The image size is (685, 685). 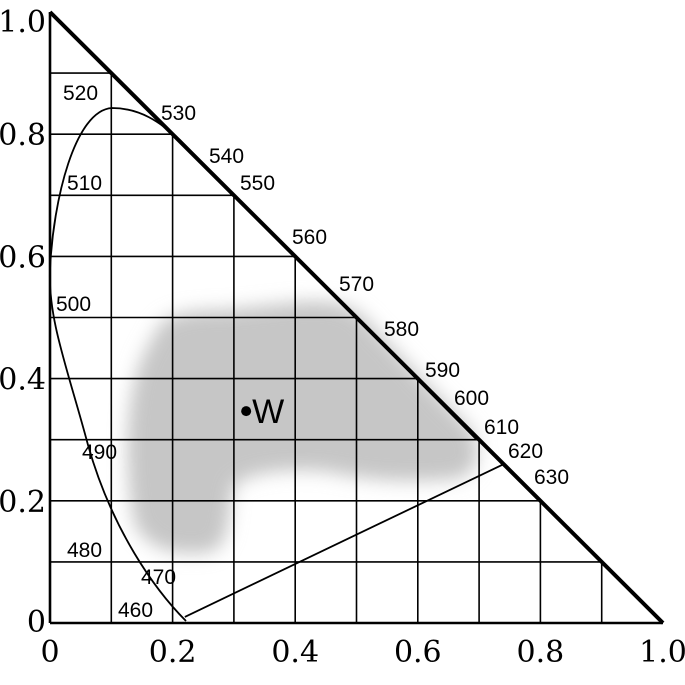 I want to click on x-tick-label: 0, so click(x=49, y=652).